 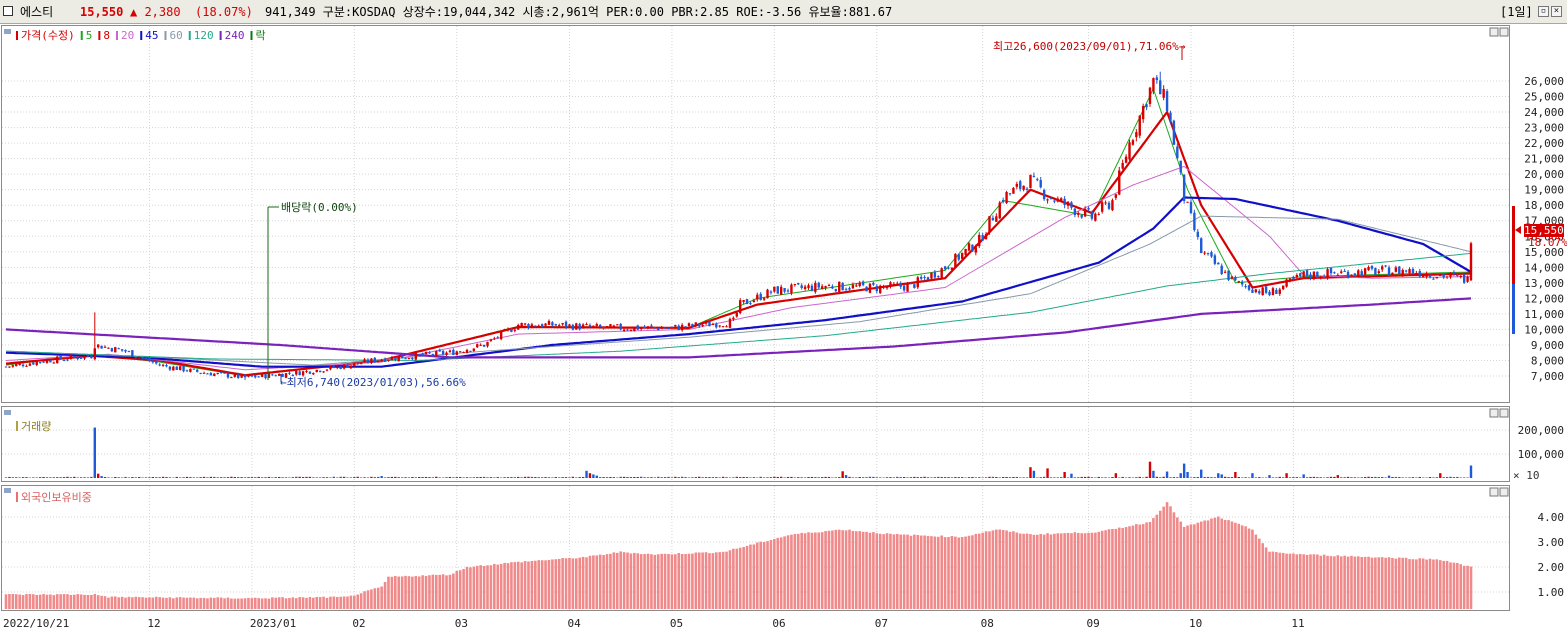 I want to click on price-tick-label: 23,000, so click(x=1544, y=128).